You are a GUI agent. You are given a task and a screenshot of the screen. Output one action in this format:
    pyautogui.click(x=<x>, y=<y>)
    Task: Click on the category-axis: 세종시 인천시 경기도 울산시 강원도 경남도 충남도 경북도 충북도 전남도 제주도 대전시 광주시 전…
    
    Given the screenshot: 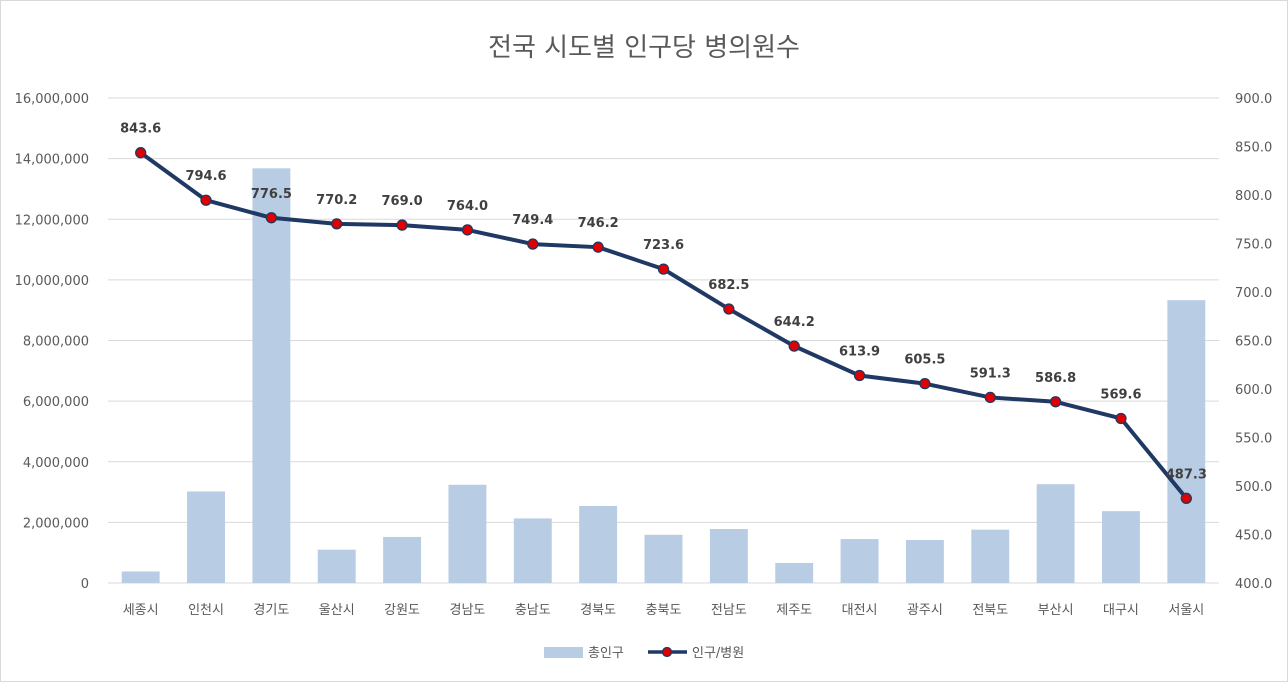 What is the action you would take?
    pyautogui.click(x=664, y=610)
    